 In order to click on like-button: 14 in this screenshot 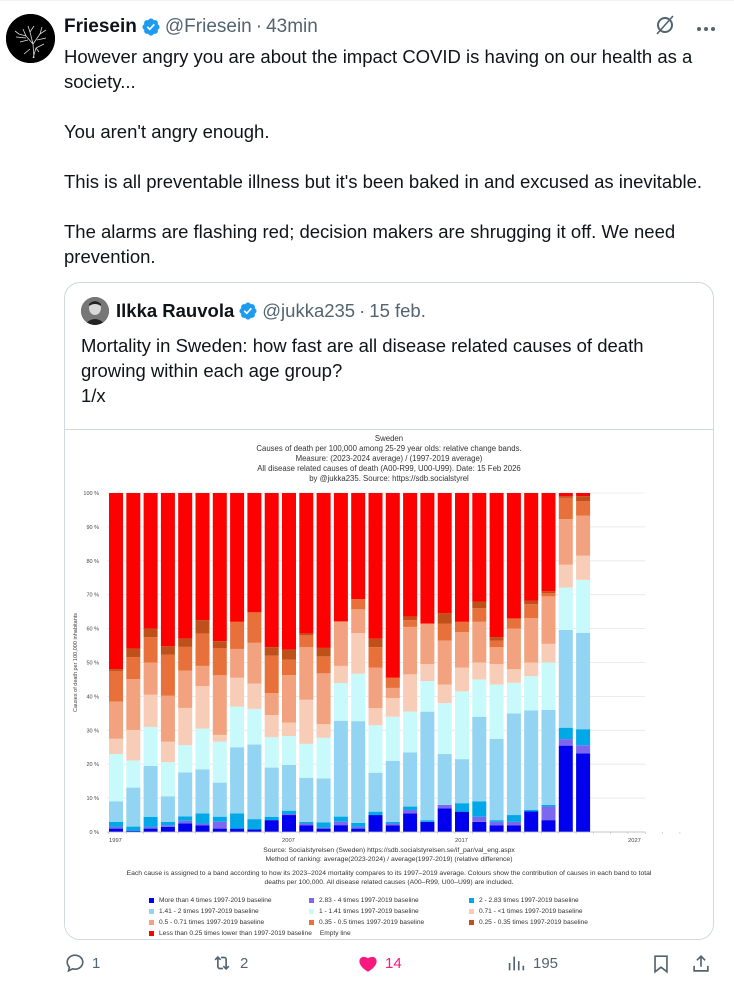, I will do `click(379, 963)`.